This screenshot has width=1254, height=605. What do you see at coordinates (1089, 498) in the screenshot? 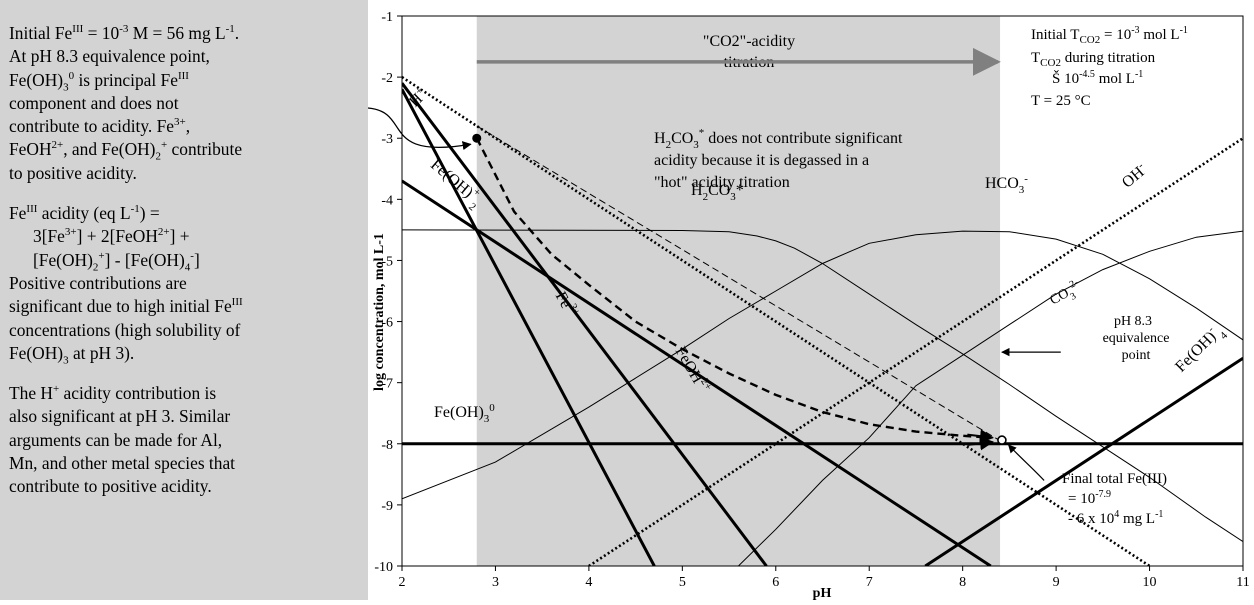
I see `final-fe-line2: = 10-7.9` at bounding box center [1089, 498].